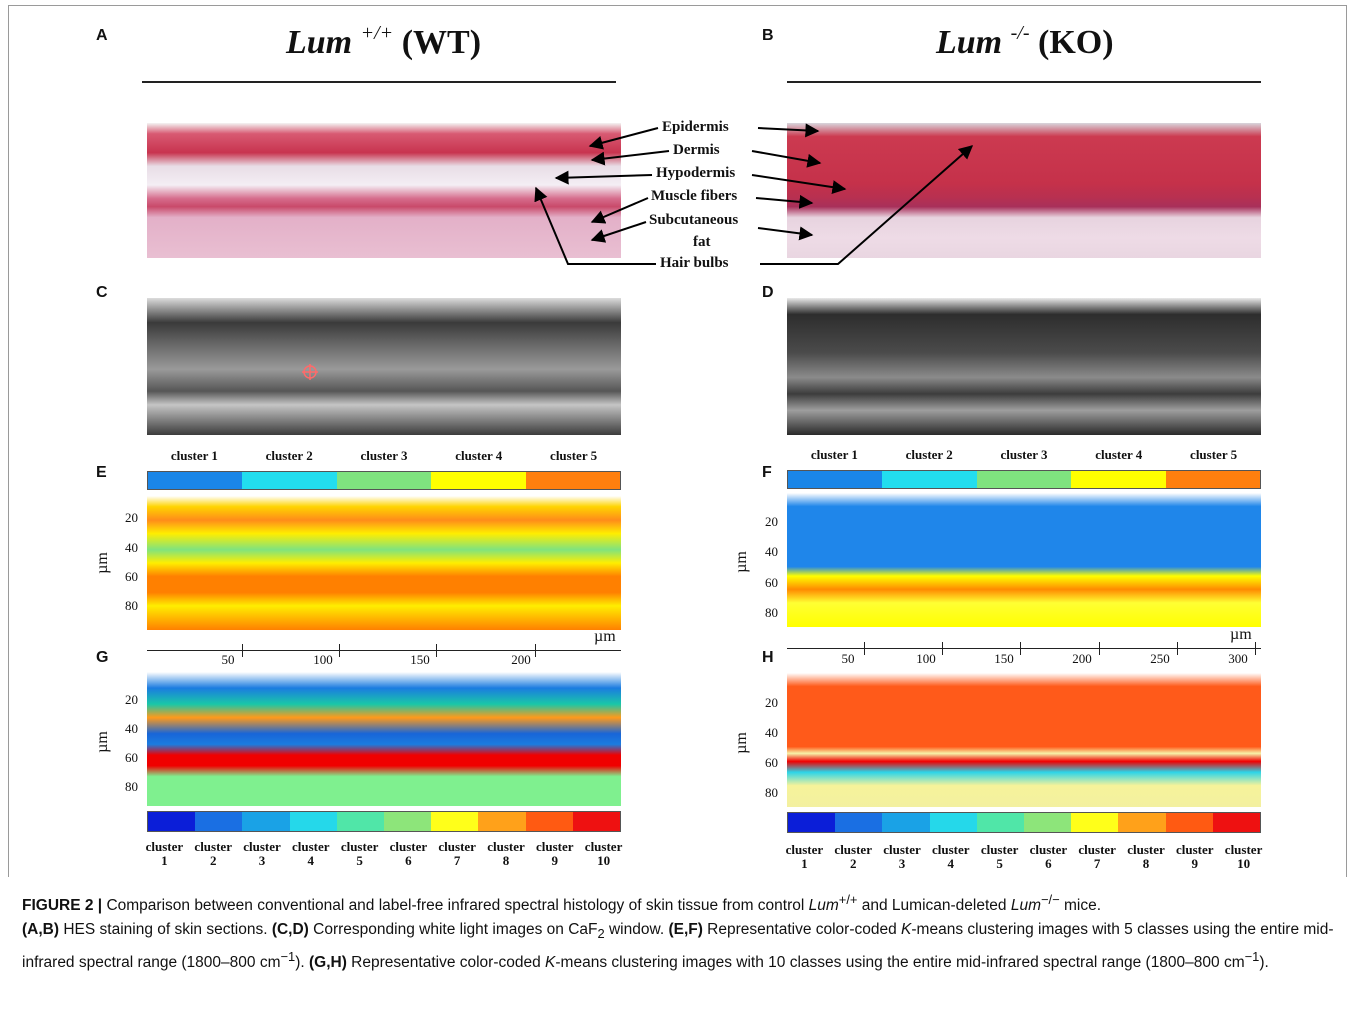  I want to click on caption-panel-ref: (C,D), so click(290, 929).